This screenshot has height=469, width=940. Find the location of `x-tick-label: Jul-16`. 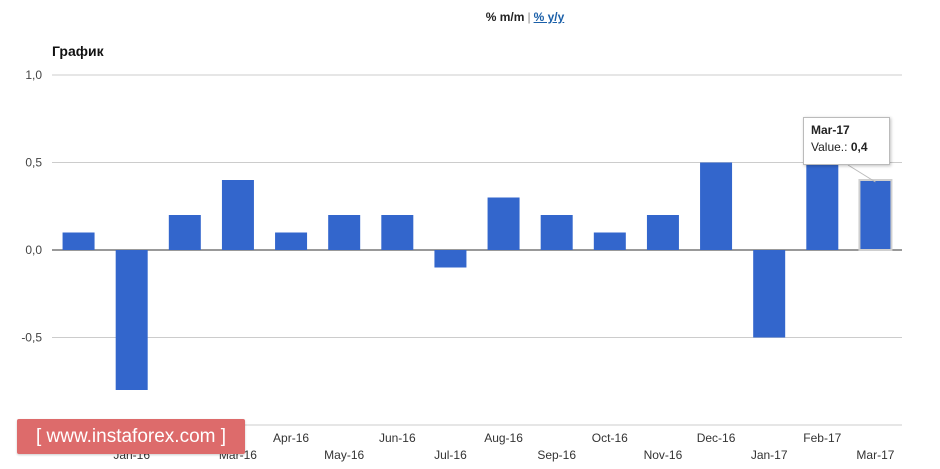

x-tick-label: Jul-16 is located at coordinates (450, 455).